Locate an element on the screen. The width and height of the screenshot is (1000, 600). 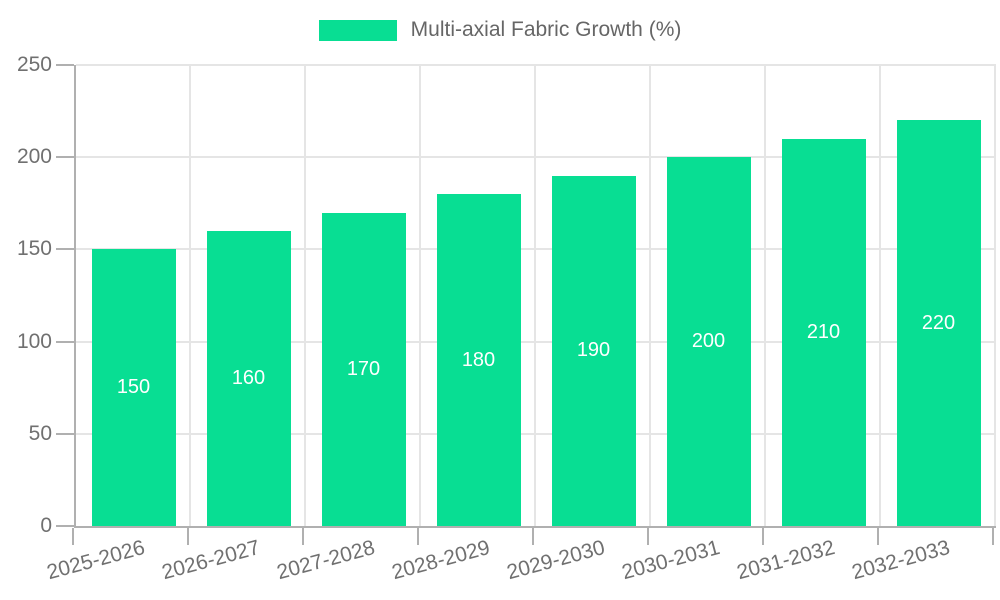
y-axis-tick-label: 50 is located at coordinates (40, 433).